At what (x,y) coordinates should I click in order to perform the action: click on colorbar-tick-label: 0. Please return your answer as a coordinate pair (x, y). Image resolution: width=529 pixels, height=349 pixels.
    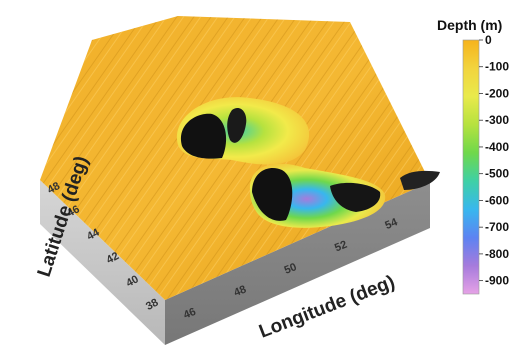
    Looking at the image, I should click on (488, 40).